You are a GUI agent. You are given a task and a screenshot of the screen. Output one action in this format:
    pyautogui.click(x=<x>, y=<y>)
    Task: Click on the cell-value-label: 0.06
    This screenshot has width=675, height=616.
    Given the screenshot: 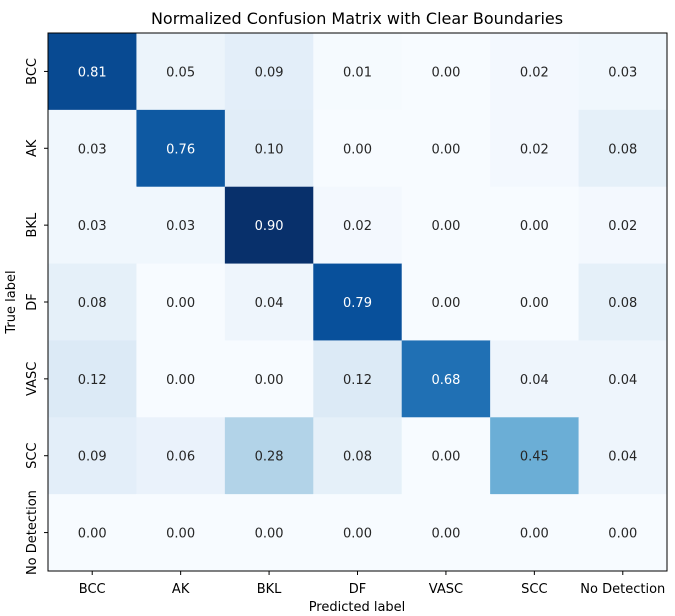 What is the action you would take?
    pyautogui.click(x=180, y=457)
    